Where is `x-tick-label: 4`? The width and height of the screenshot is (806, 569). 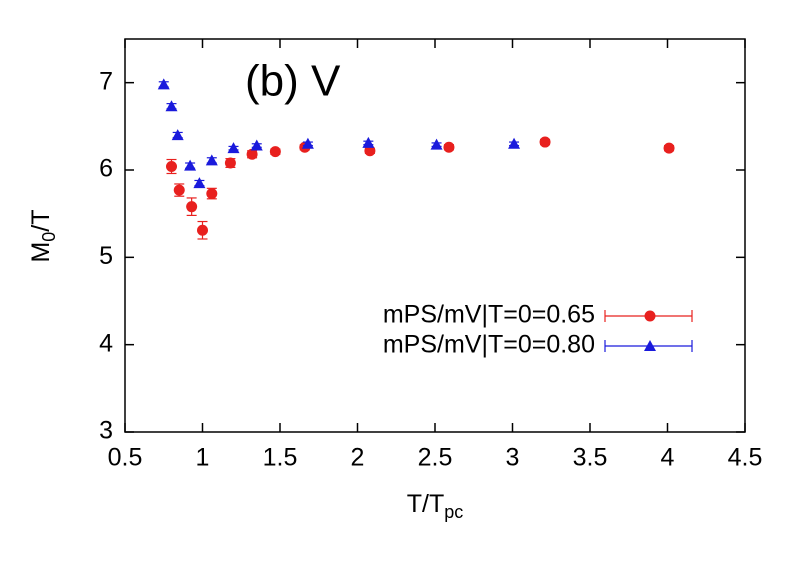 x-tick-label: 4 is located at coordinates (668, 458).